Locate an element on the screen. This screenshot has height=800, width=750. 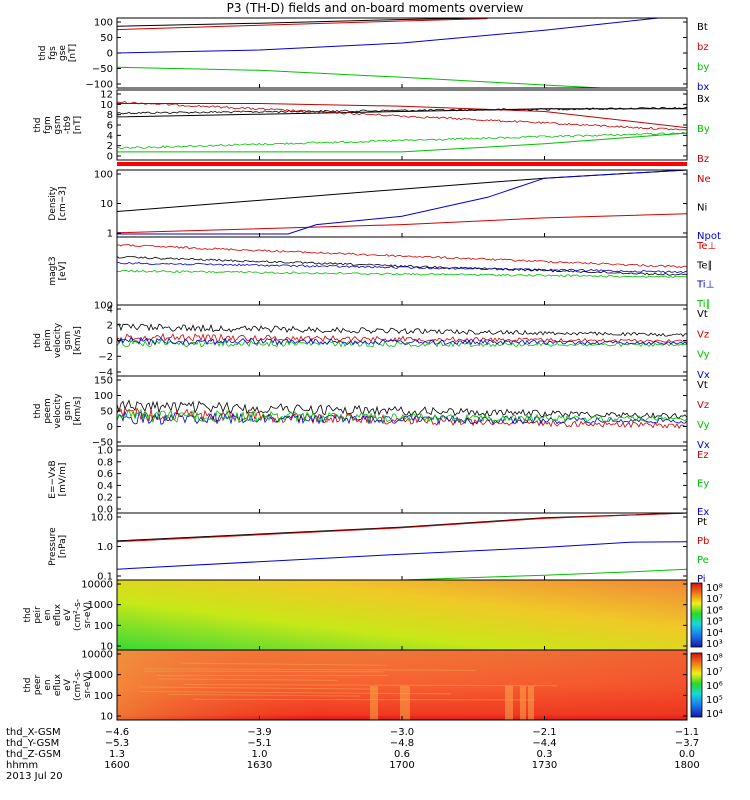
footer-value: 1.0 is located at coordinates (259, 754).